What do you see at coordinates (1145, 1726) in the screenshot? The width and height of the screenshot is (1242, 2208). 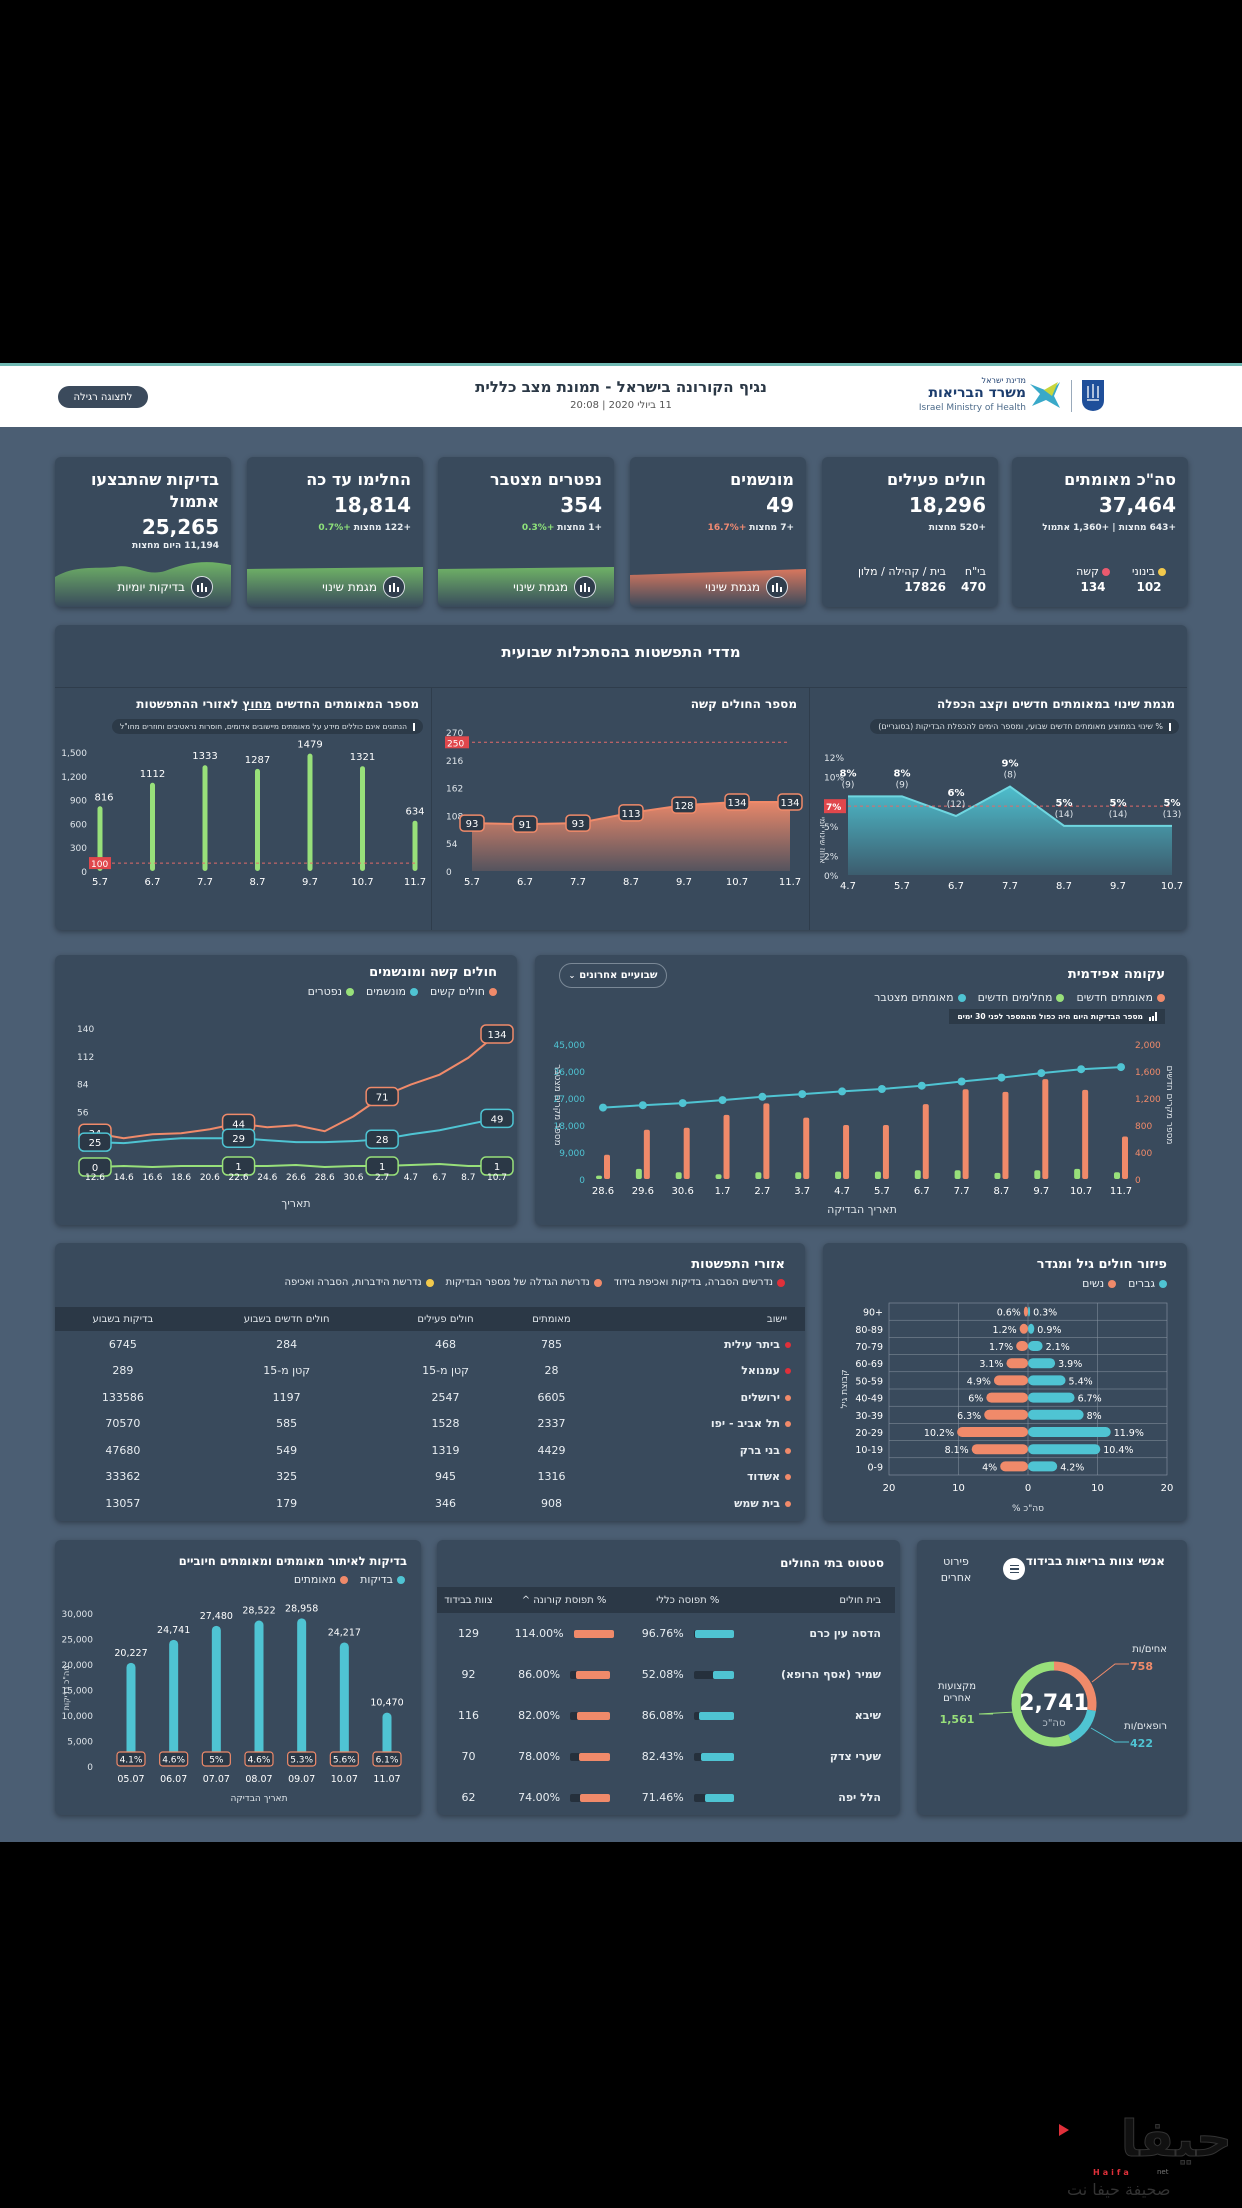 I see `slice-label: רופאים/ות` at bounding box center [1145, 1726].